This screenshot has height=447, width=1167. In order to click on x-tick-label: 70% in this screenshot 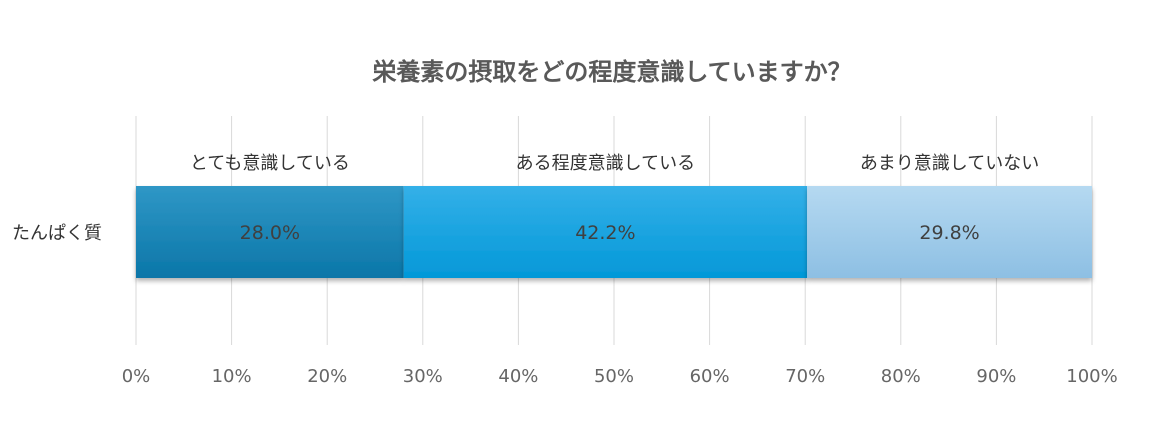, I will do `click(805, 376)`.